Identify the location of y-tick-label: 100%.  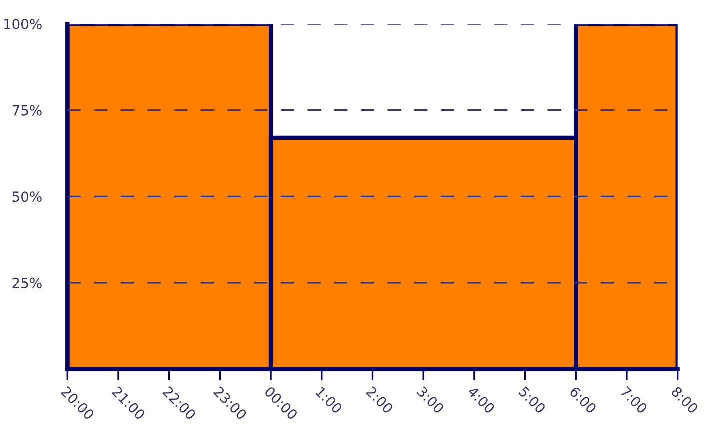
(23, 24).